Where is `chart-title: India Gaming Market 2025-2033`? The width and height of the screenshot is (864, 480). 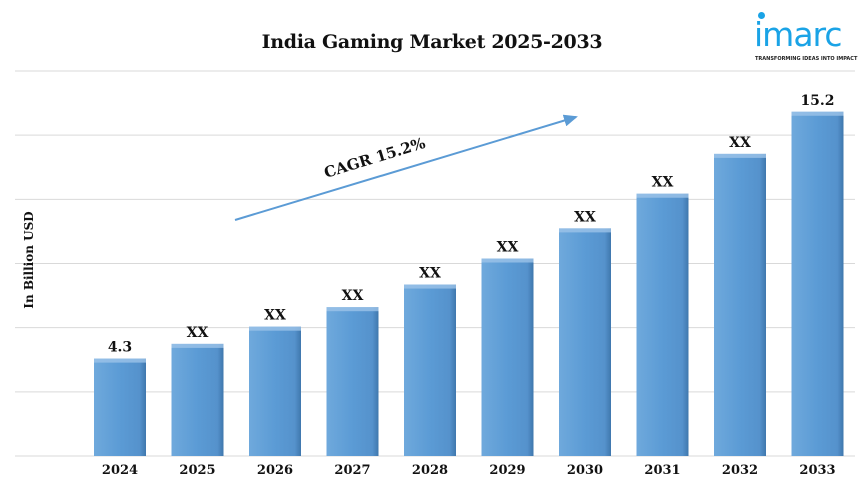
chart-title: India Gaming Market 2025-2033 is located at coordinates (432, 42).